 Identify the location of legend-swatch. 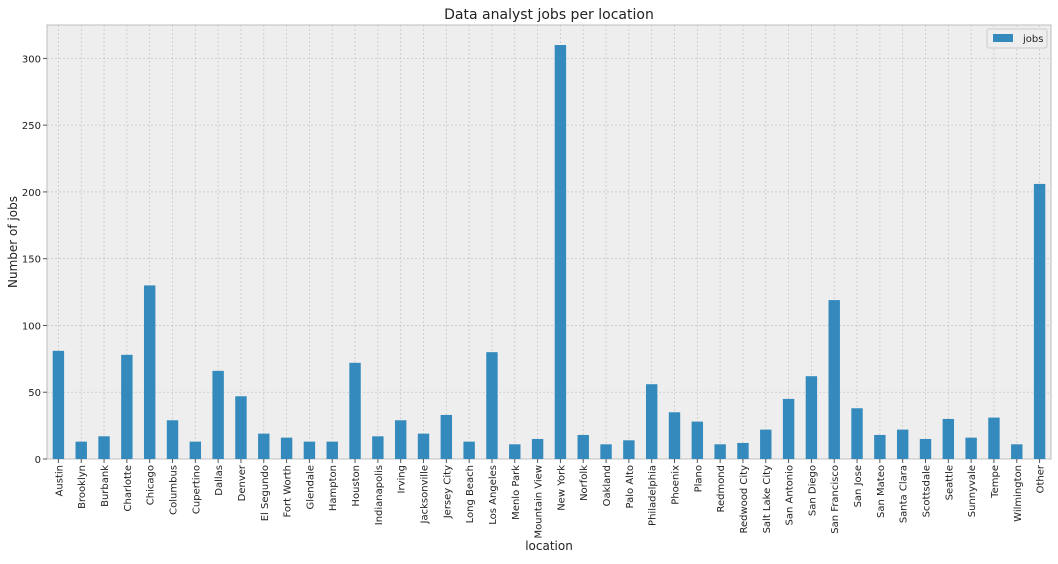
(1003, 38).